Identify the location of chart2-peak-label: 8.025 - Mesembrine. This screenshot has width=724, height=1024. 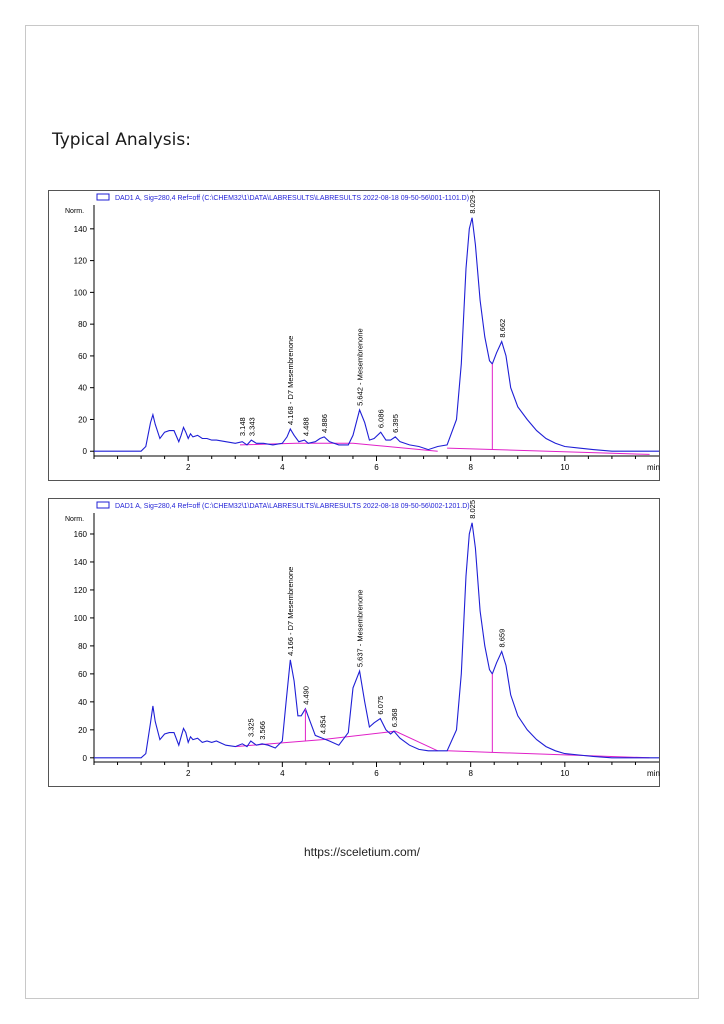
(472, 509).